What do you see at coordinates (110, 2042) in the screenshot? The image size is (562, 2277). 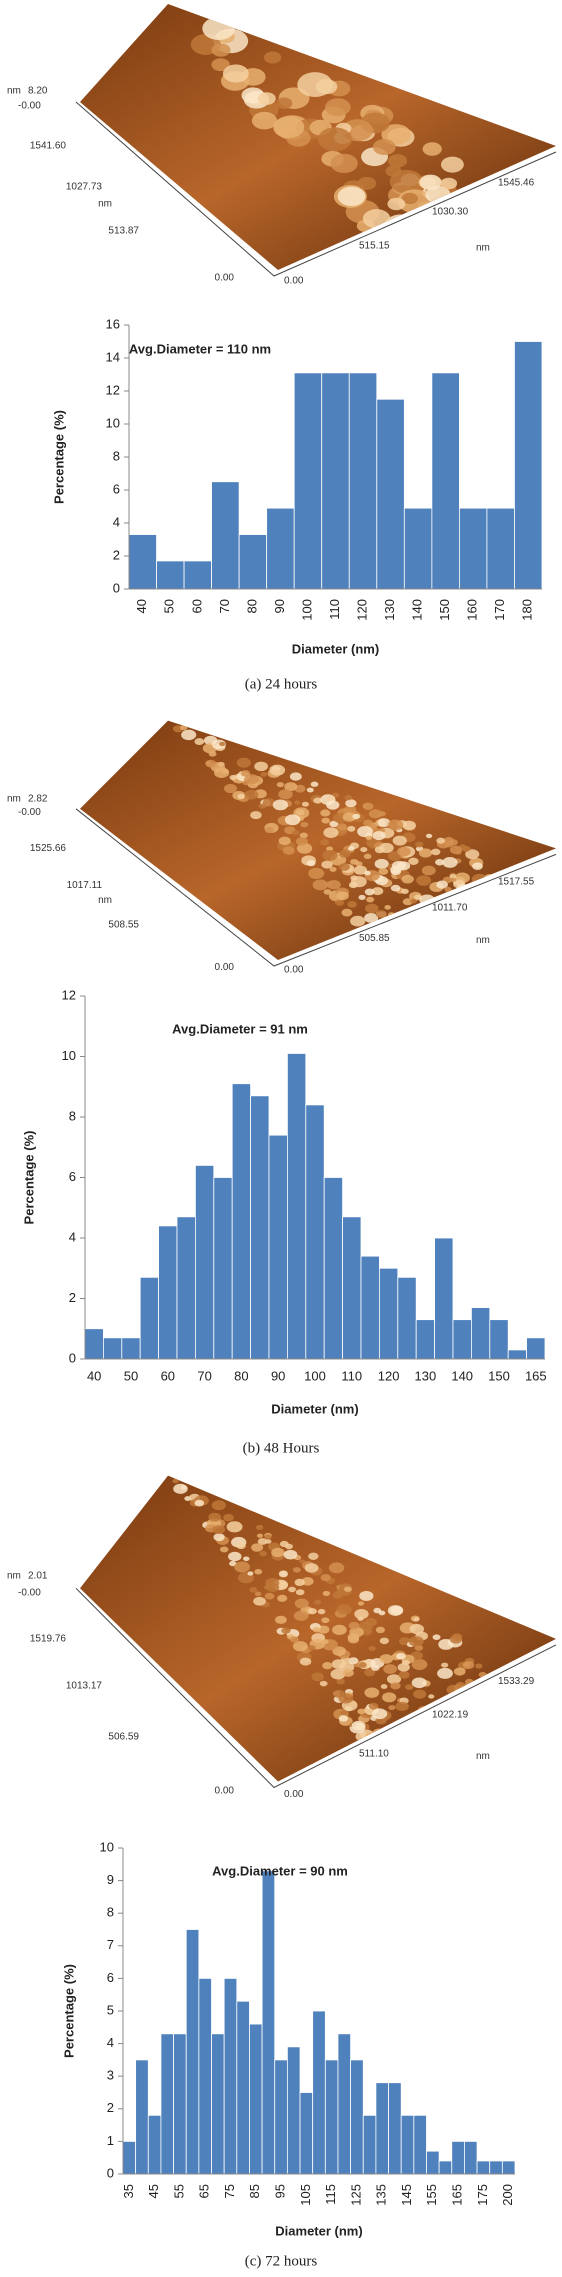 I see `y-tick-label: 4` at bounding box center [110, 2042].